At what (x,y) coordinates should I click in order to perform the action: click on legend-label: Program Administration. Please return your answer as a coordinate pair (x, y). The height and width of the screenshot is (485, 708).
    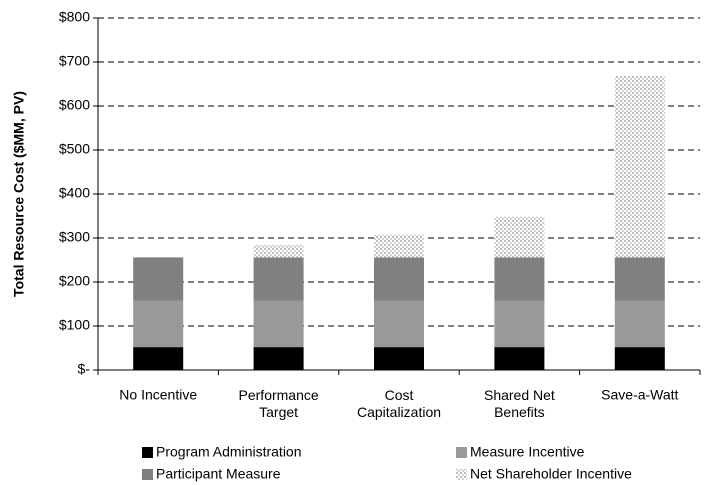
    Looking at the image, I should click on (229, 452).